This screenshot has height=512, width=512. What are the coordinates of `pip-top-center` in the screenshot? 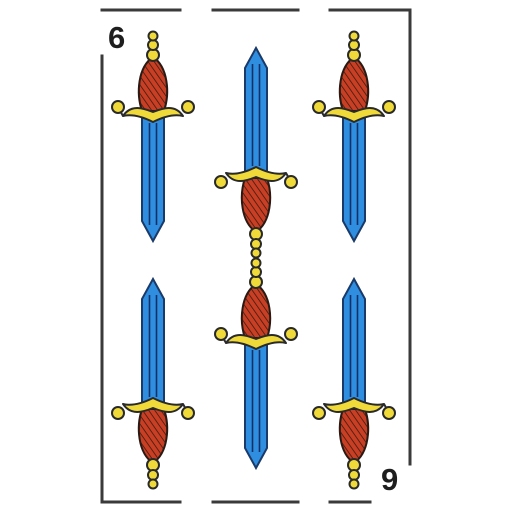 It's located at (256, 153).